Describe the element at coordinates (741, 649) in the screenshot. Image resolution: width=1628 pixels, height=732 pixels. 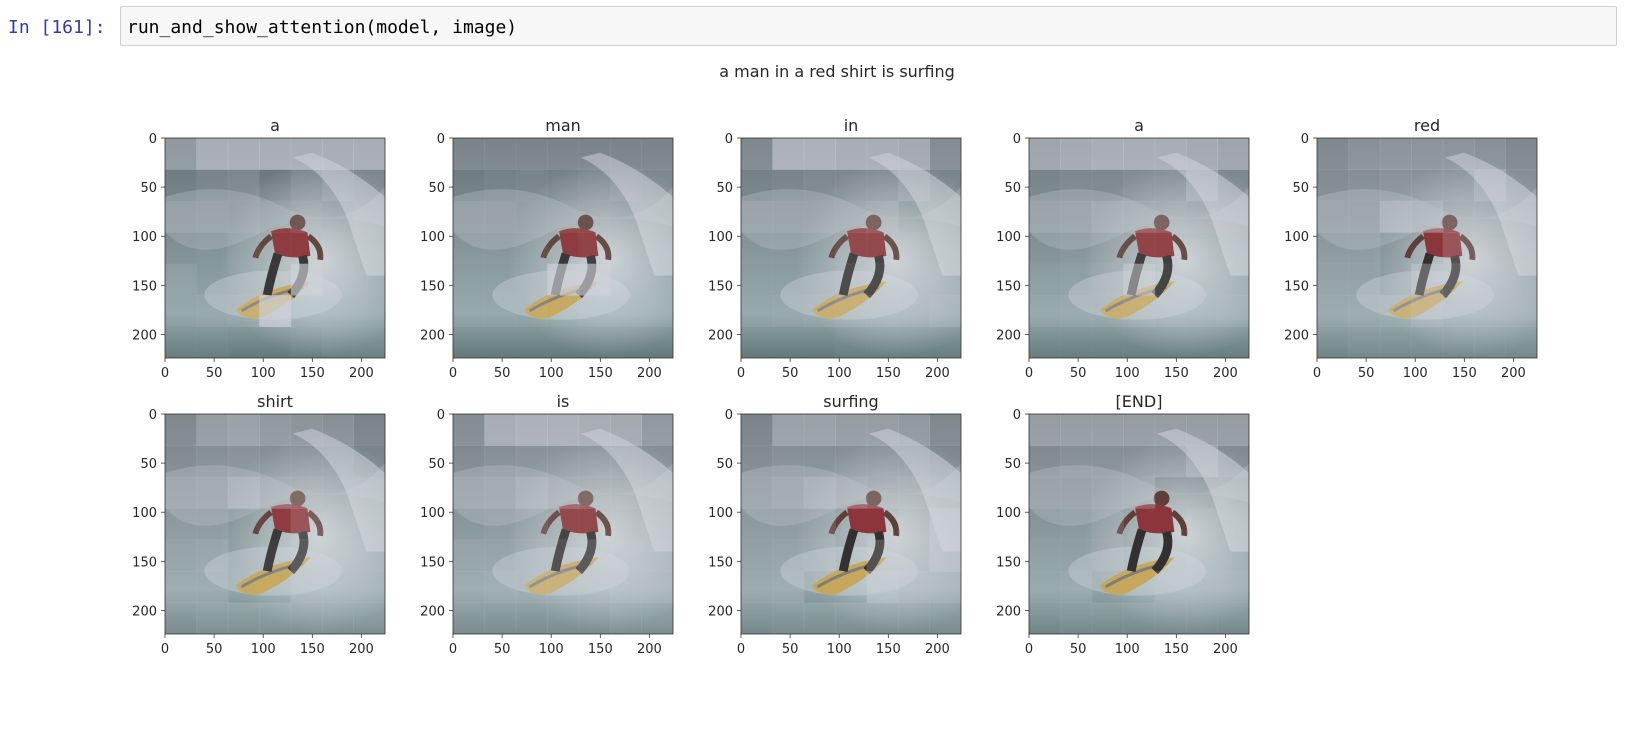
I see `x-tick-label: 0` at that location.